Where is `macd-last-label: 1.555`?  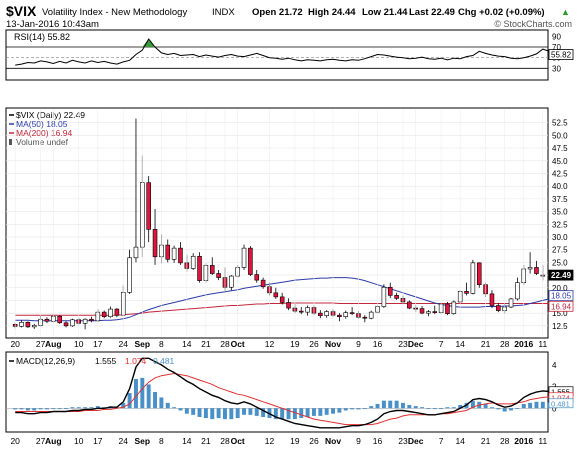 macd-last-label: 1.555 is located at coordinates (560, 391).